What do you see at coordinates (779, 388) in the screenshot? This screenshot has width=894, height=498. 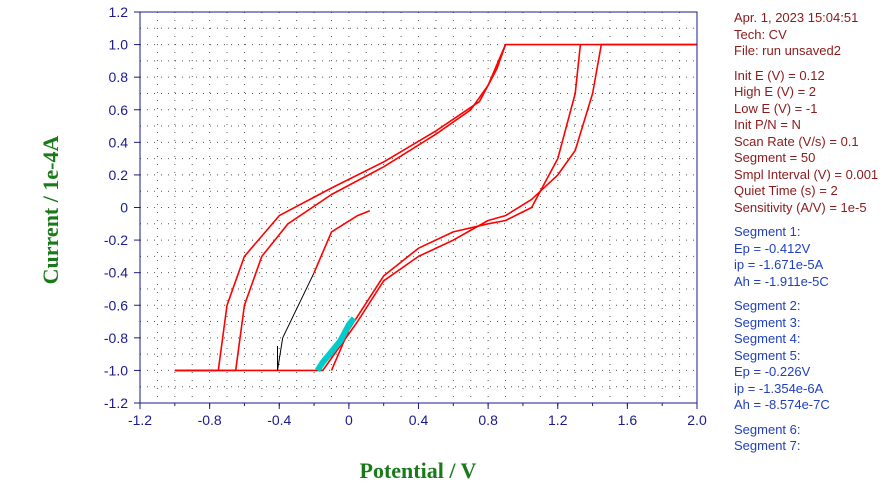 I see `result-ip-5: ip = -1.354e-6A` at bounding box center [779, 388].